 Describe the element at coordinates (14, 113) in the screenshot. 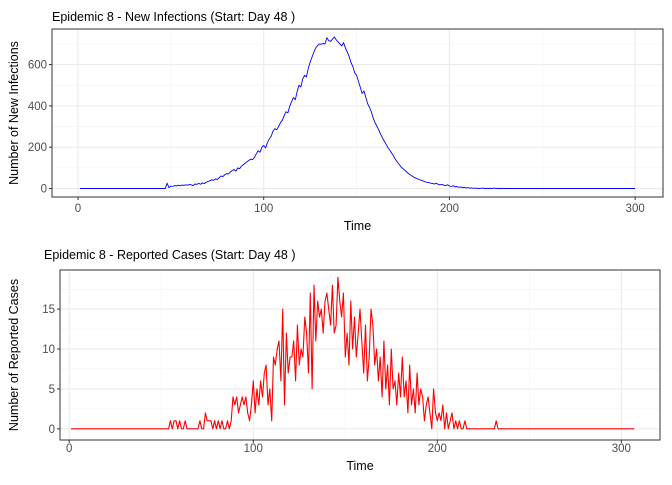

I see `y-axis-title: Number of New Infections` at that location.